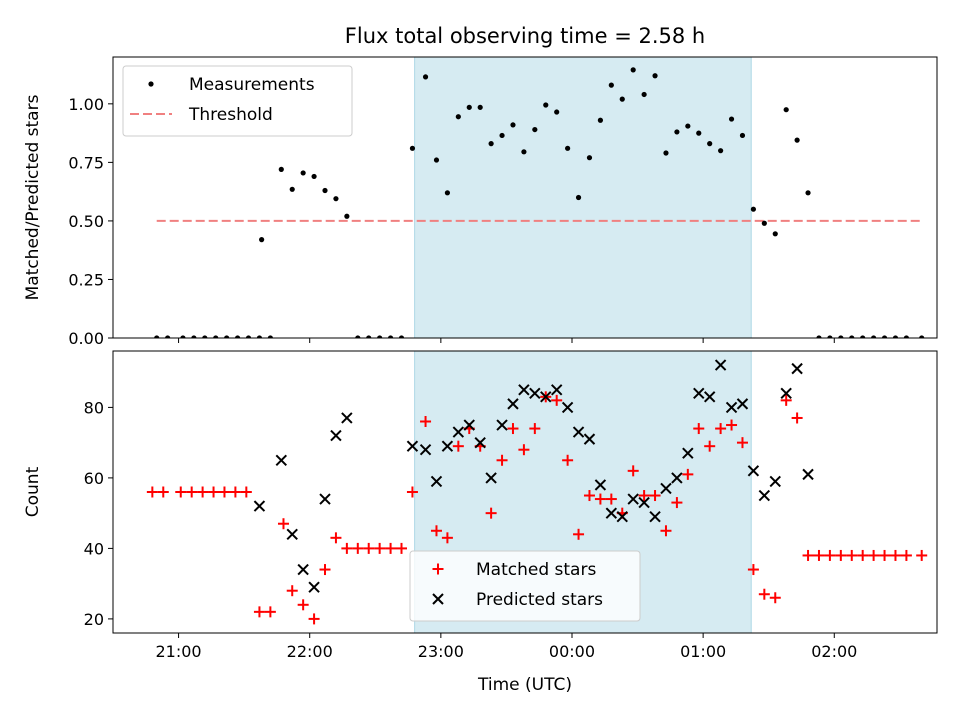 The width and height of the screenshot is (960, 720). I want to click on y-tick-label: 0.50, so click(86, 221).